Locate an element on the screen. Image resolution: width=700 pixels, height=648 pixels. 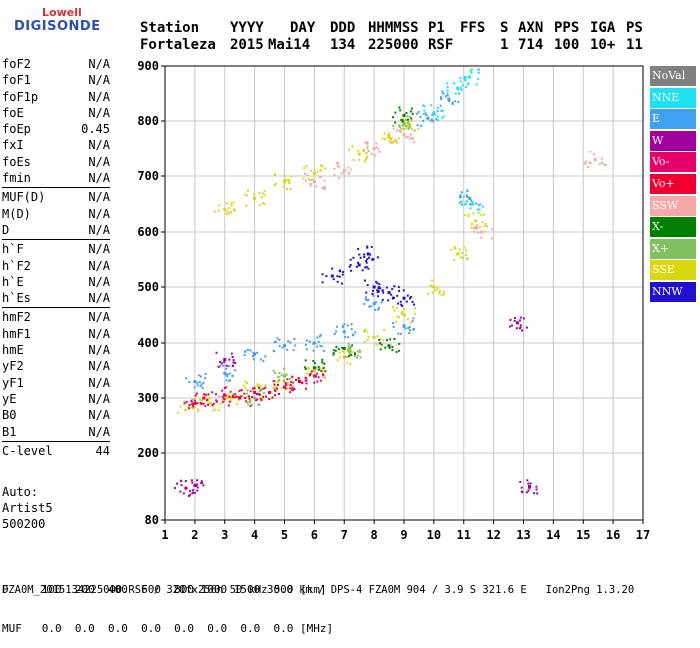
data-point-ssw is located at coordinates (314, 182).